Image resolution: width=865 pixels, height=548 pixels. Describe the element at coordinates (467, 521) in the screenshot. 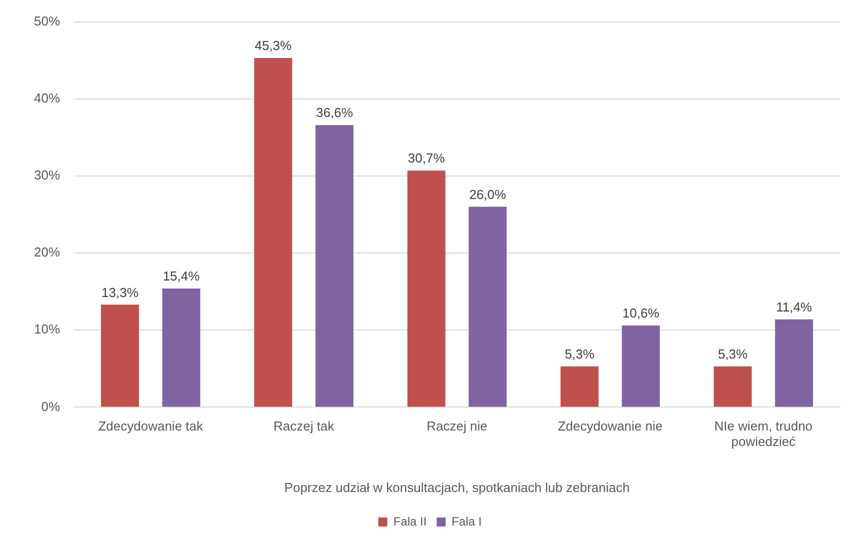

I see `legend-label: Fala I` at that location.